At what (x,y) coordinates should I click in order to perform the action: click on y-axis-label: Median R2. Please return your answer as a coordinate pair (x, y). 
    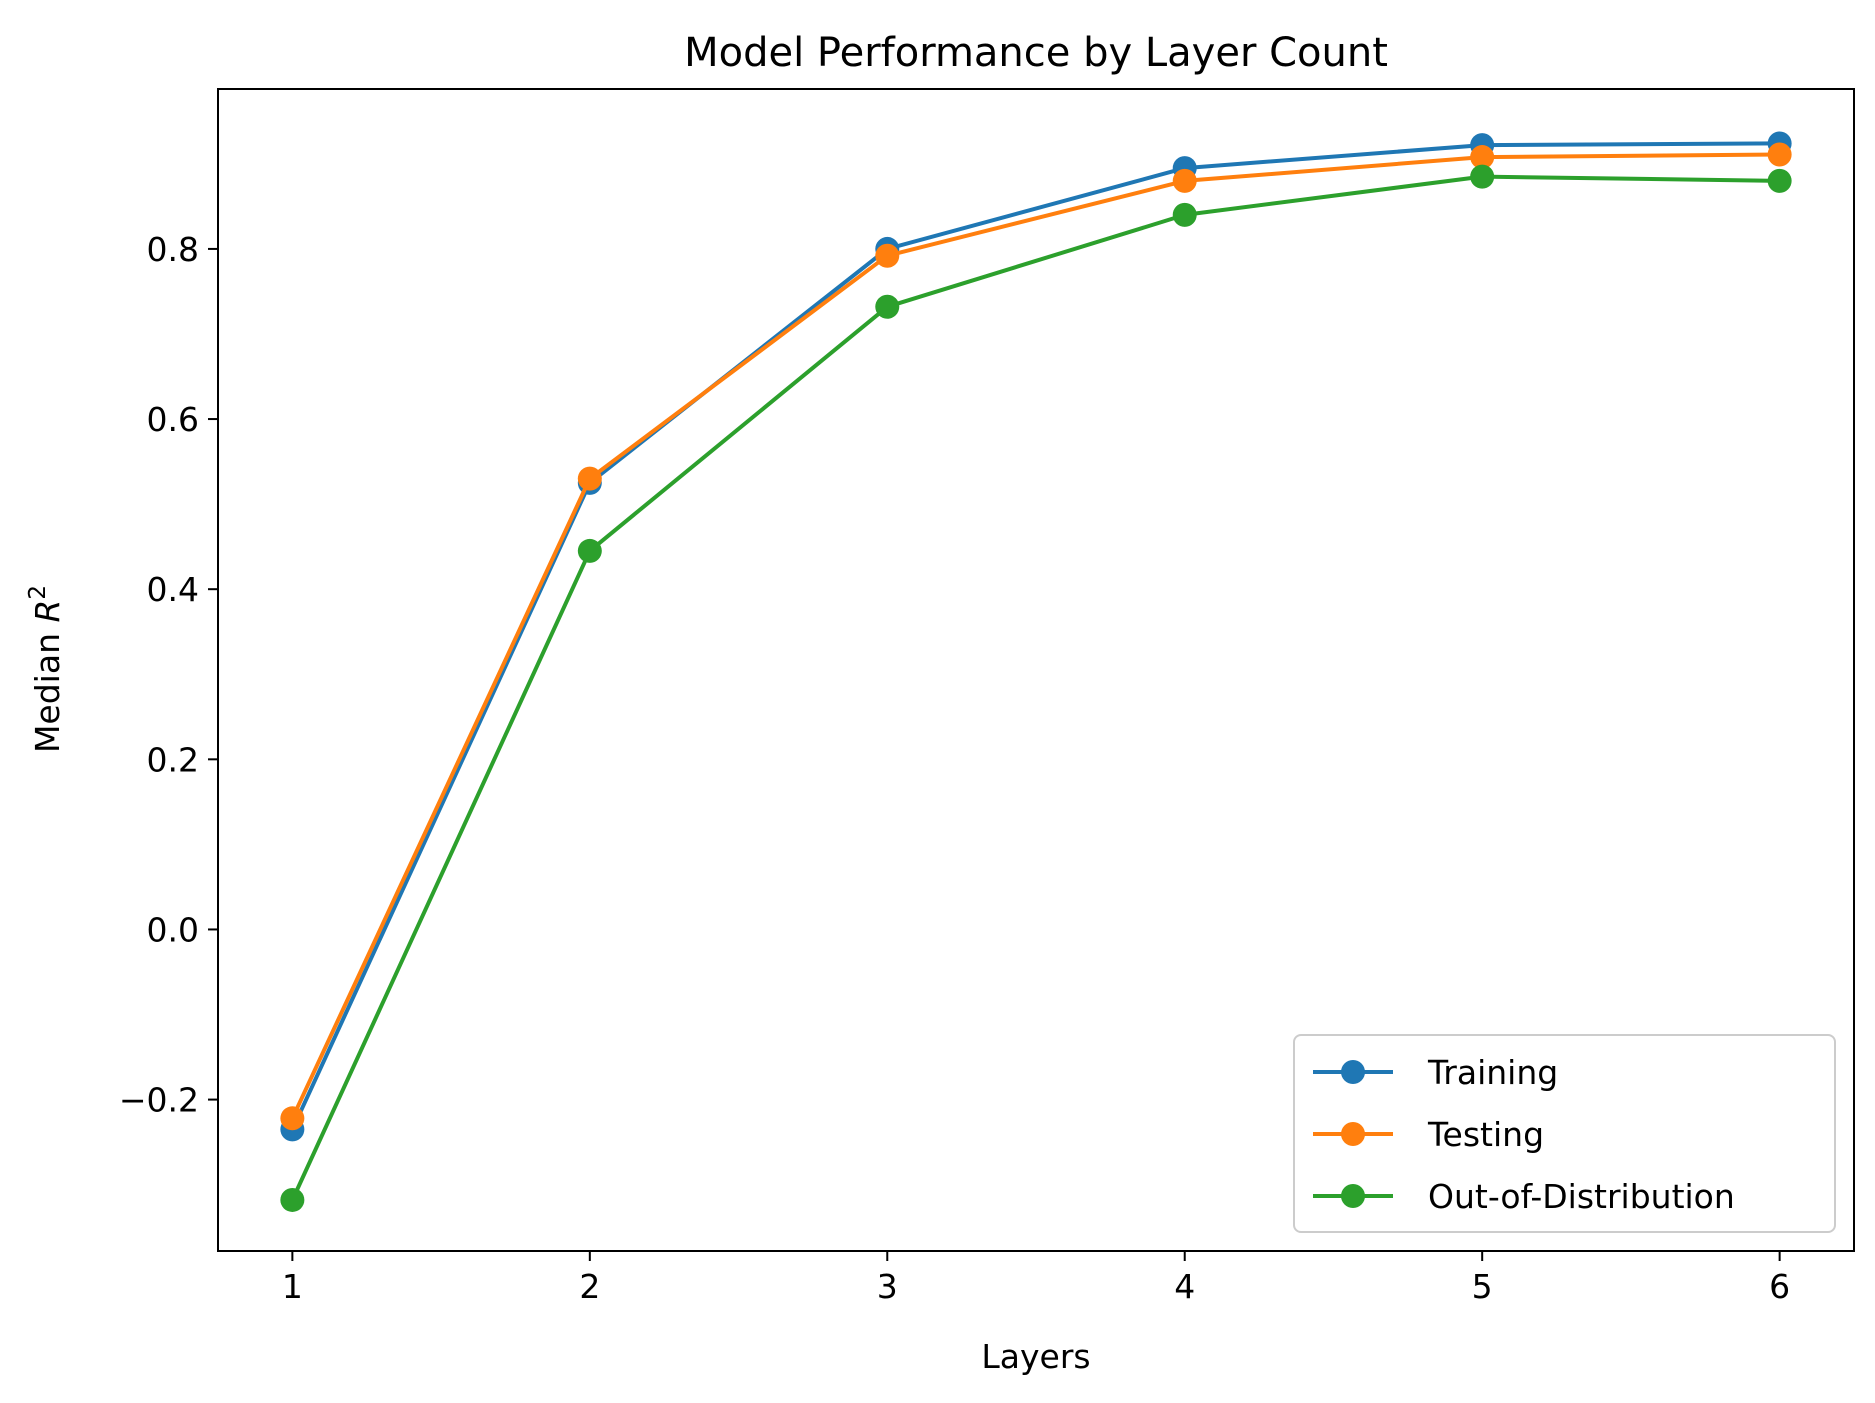
    Looking at the image, I should click on (46, 669).